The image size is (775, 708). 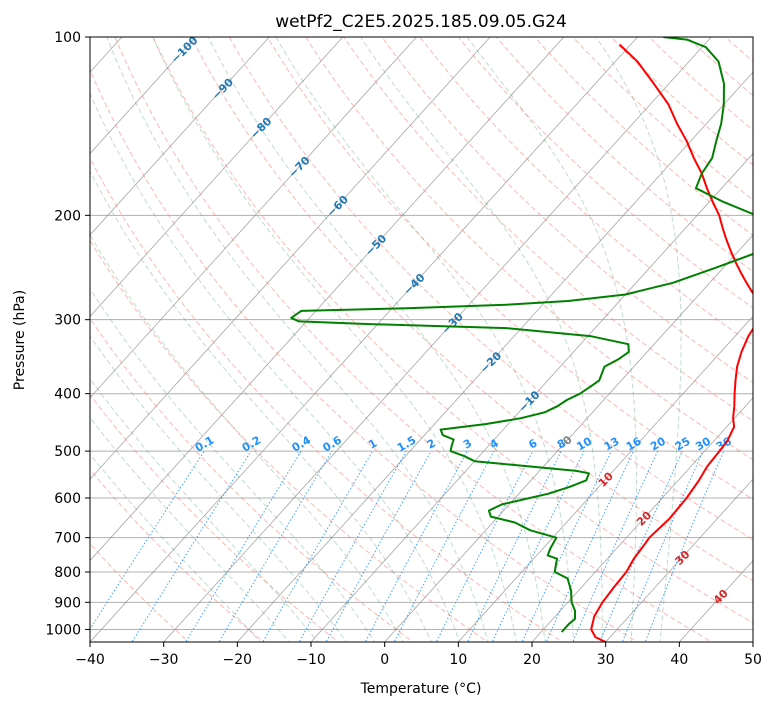 I want to click on y-tick-label: 800, so click(x=67, y=573).